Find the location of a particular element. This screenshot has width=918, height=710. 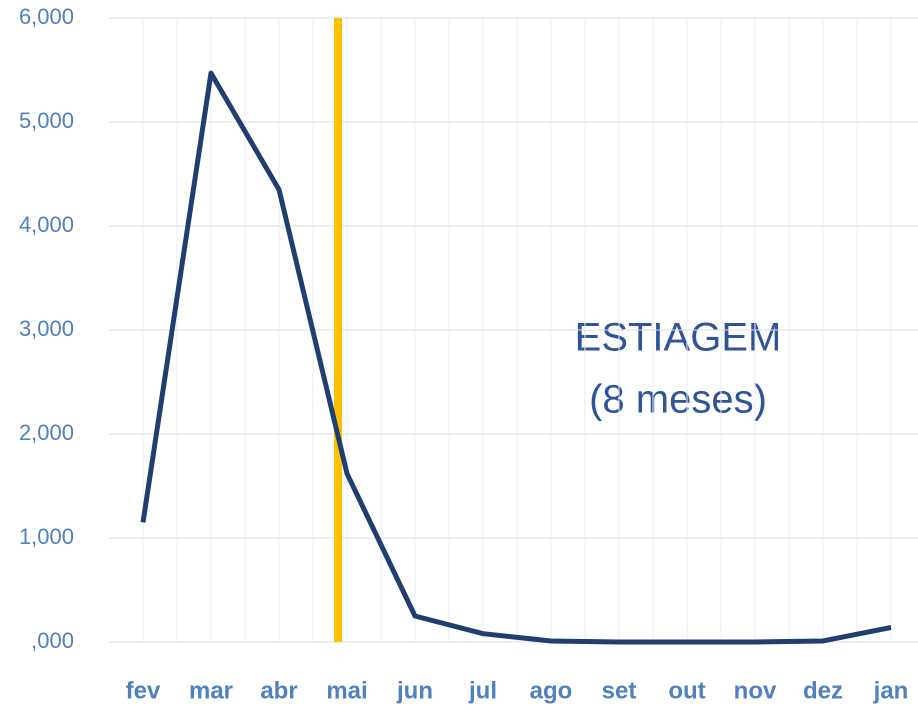

x-tick-label: jul is located at coordinates (482, 690).